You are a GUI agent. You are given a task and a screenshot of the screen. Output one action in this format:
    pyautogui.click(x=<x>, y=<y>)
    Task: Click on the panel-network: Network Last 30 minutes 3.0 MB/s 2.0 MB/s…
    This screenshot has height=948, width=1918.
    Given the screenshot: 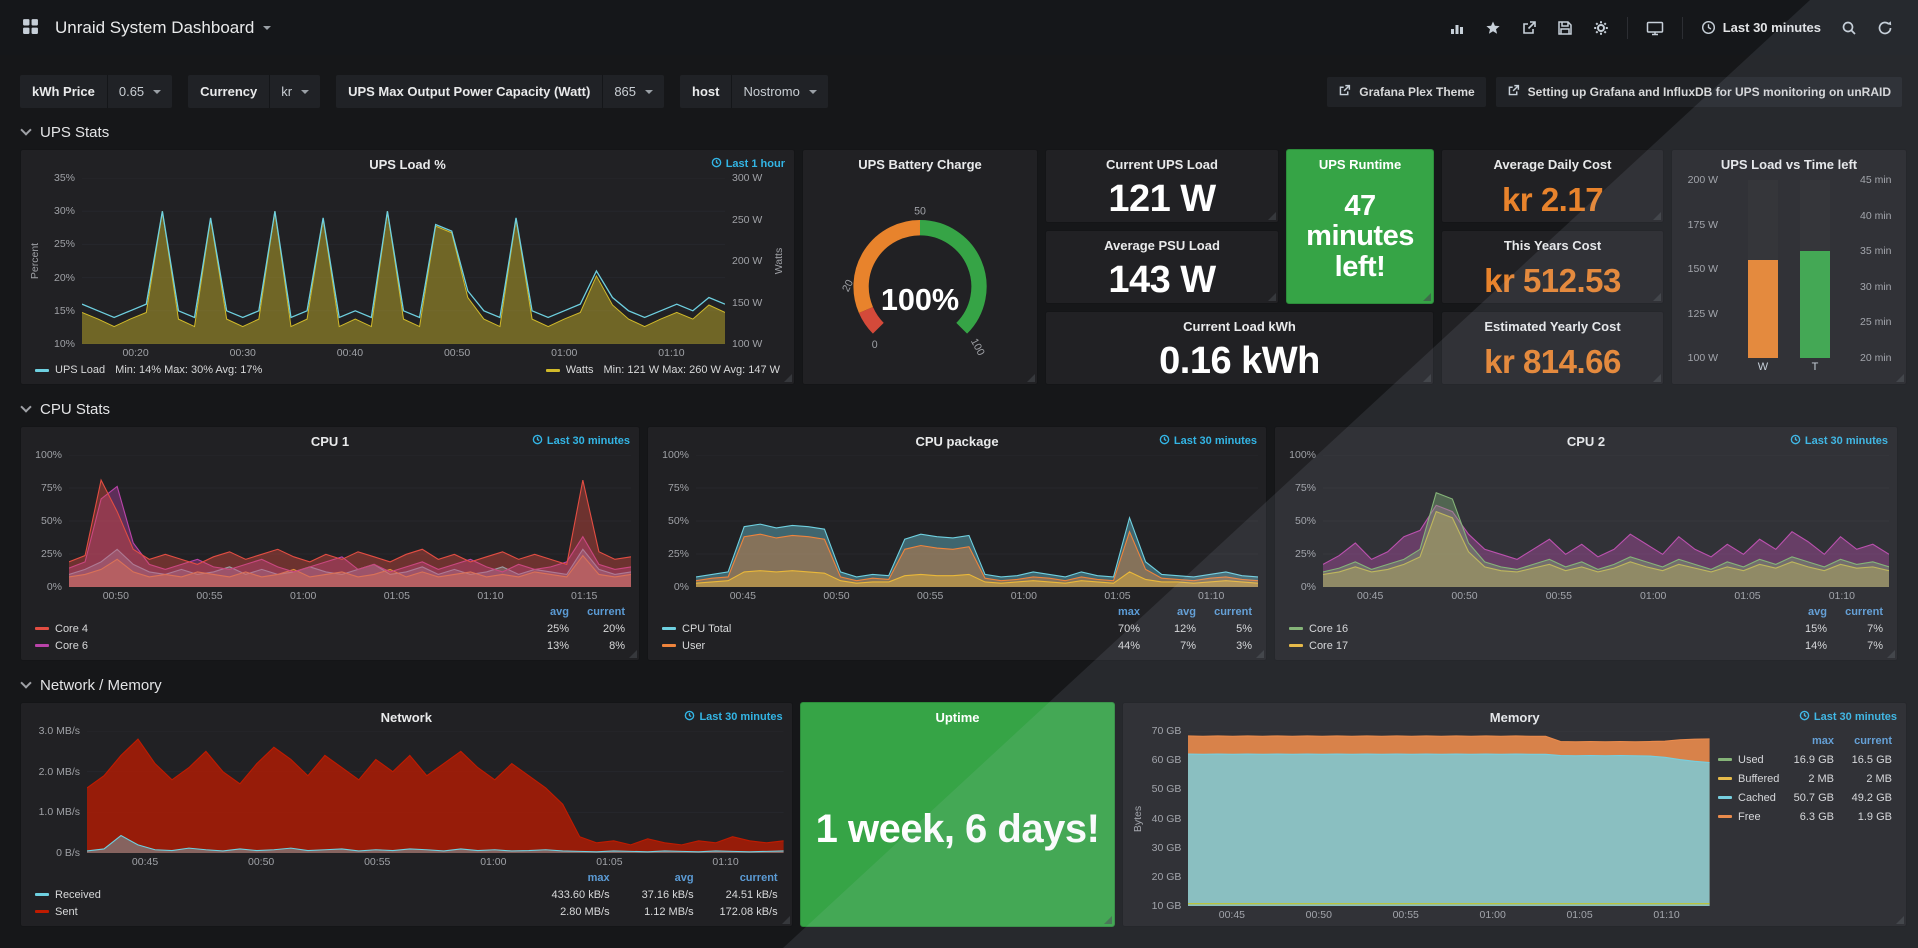 What is the action you would take?
    pyautogui.click(x=406, y=814)
    